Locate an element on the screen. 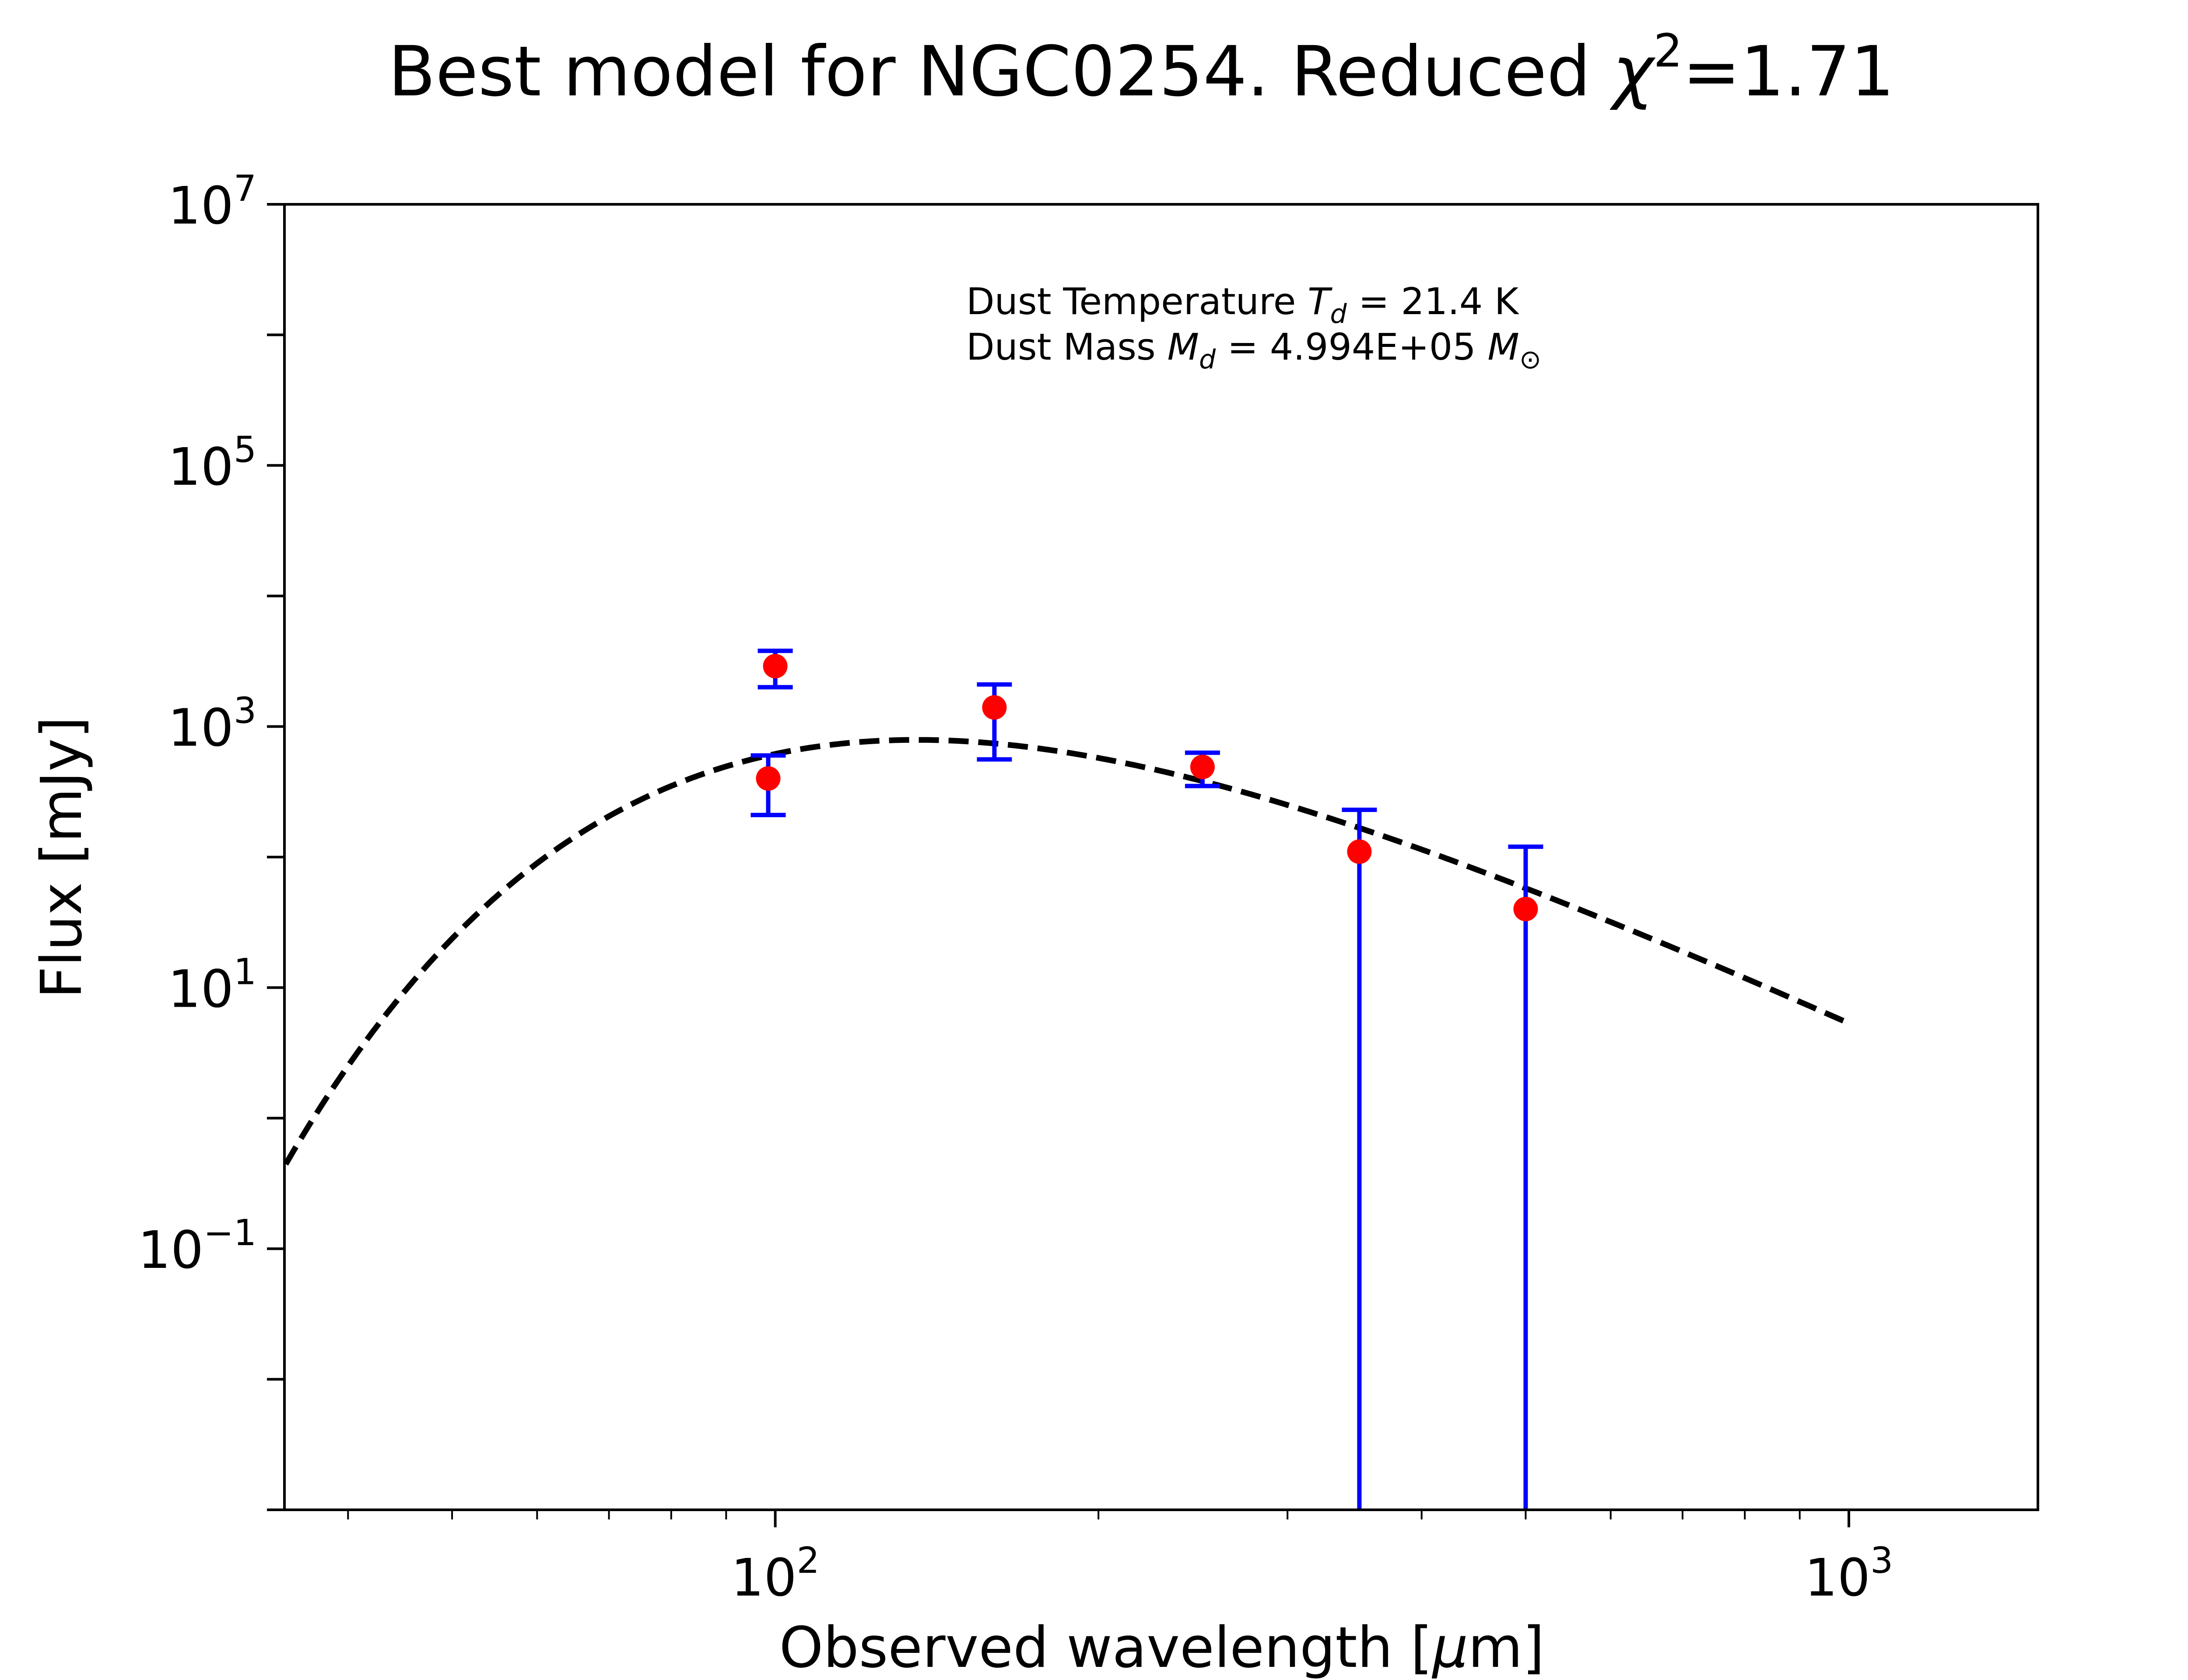  y-axis-label: Flux [mJy] is located at coordinates (62, 858).